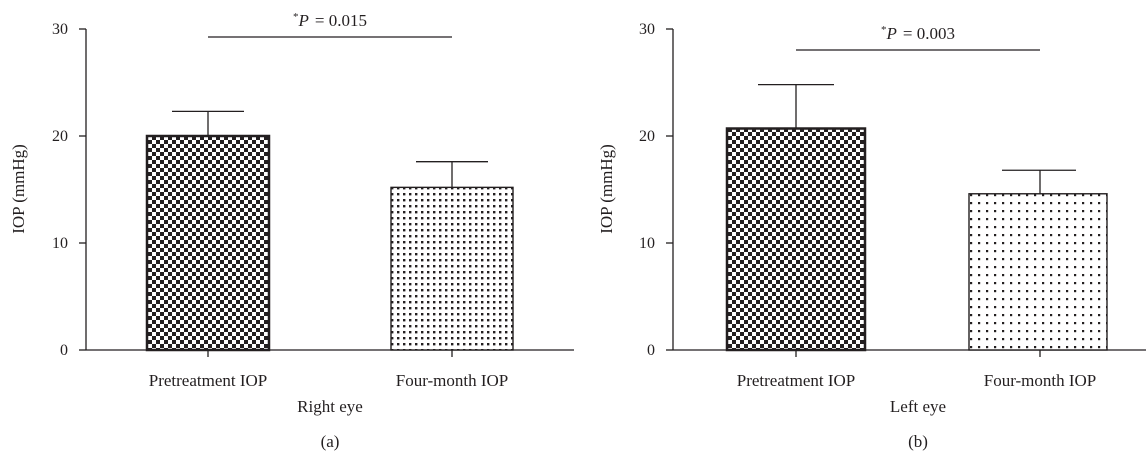  Describe the element at coordinates (330, 20) in the screenshot. I see `significance-annotation: *P = 0.015` at that location.